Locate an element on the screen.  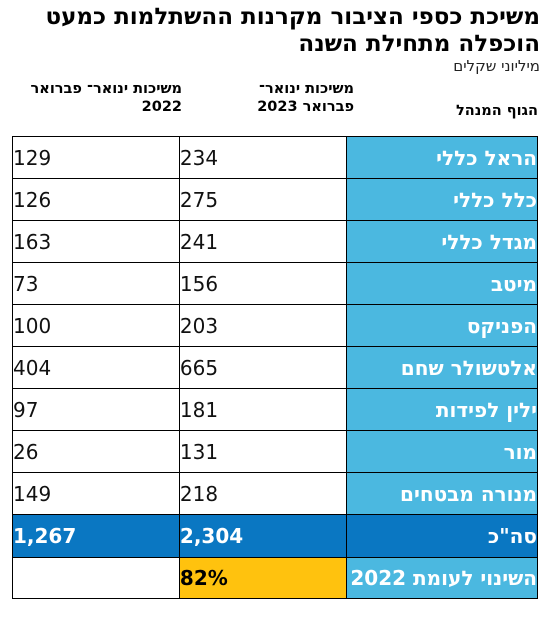
value-2022-cell: 73 is located at coordinates (96, 283).